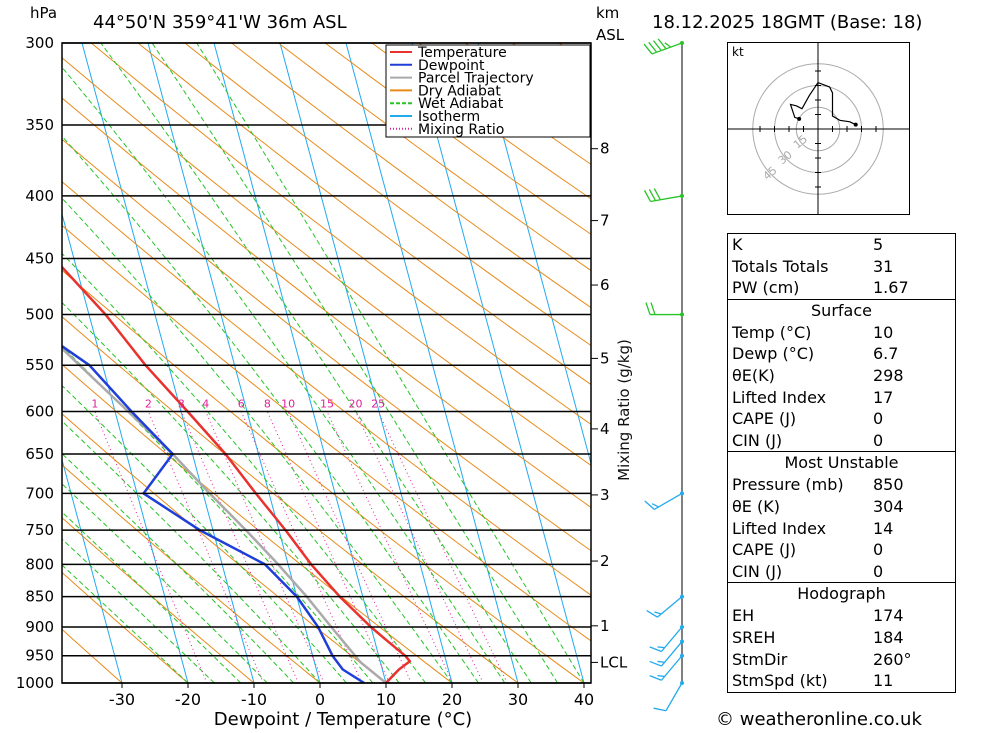  Describe the element at coordinates (757, 440) in the screenshot. I see `surface-label: CIN (J)` at that location.